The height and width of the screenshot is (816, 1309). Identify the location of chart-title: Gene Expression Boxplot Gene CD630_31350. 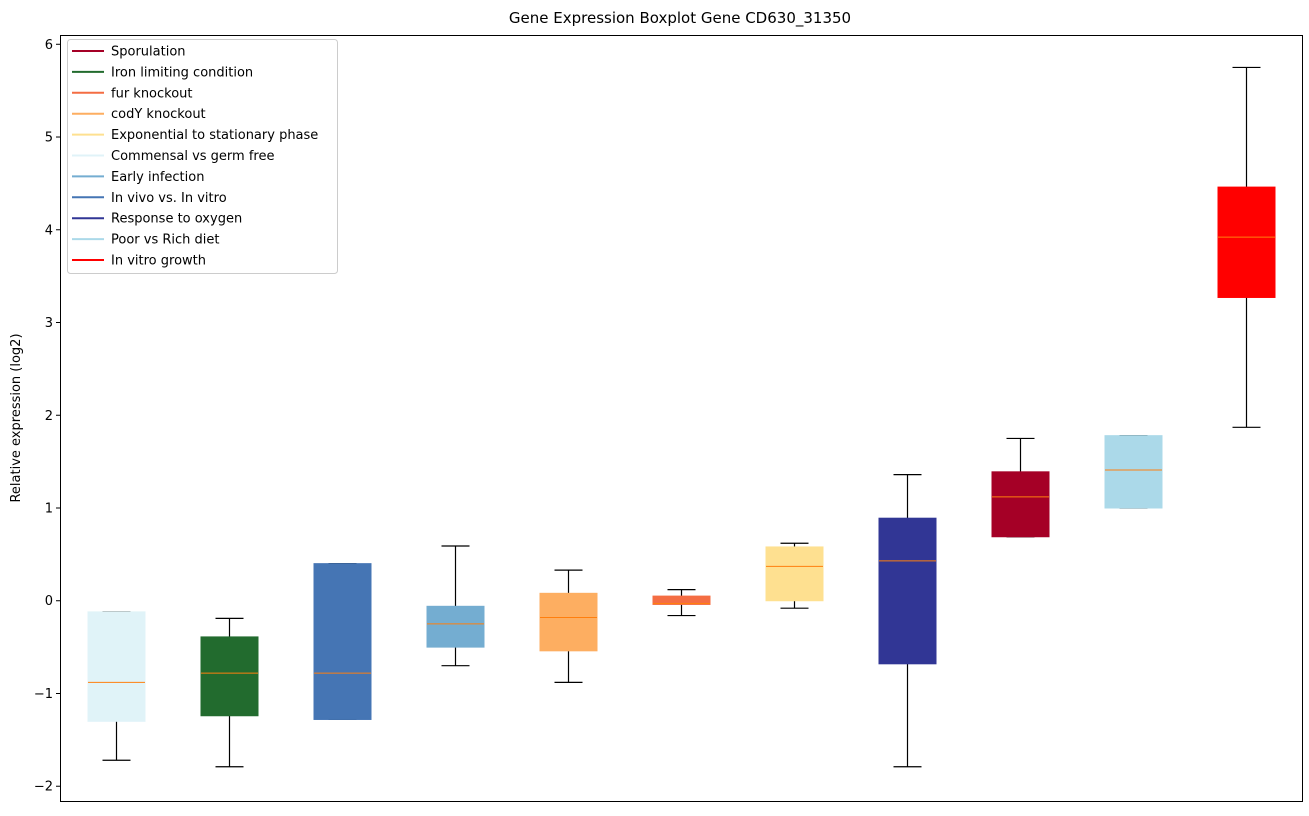
(680, 18).